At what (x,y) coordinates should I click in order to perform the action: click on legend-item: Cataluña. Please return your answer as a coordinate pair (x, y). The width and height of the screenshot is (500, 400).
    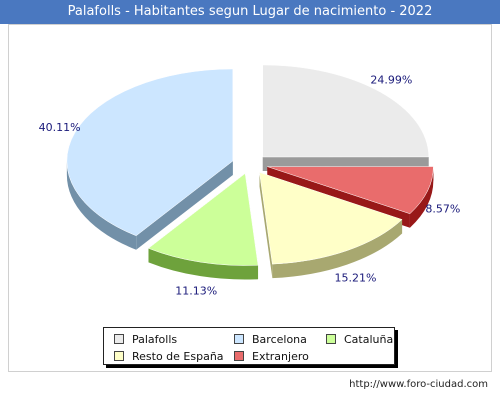
    Looking at the image, I should click on (359, 339).